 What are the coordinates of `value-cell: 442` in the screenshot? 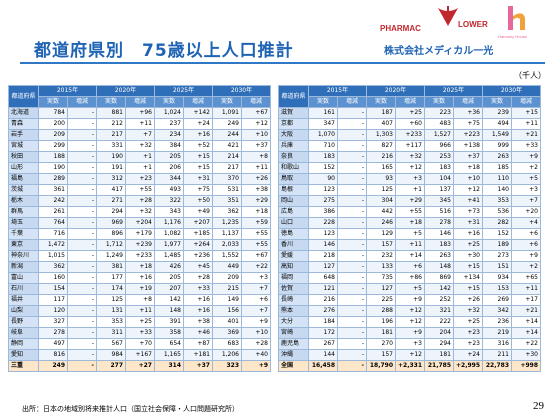 It's located at (381, 212).